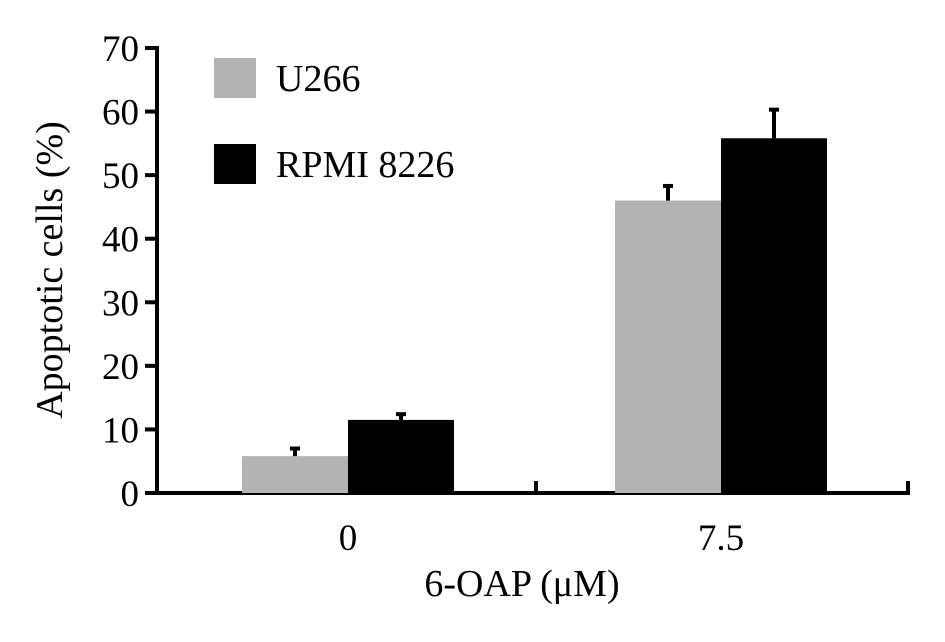  What do you see at coordinates (721, 538) in the screenshot?
I see `x-tick-label-1: 7.5` at bounding box center [721, 538].